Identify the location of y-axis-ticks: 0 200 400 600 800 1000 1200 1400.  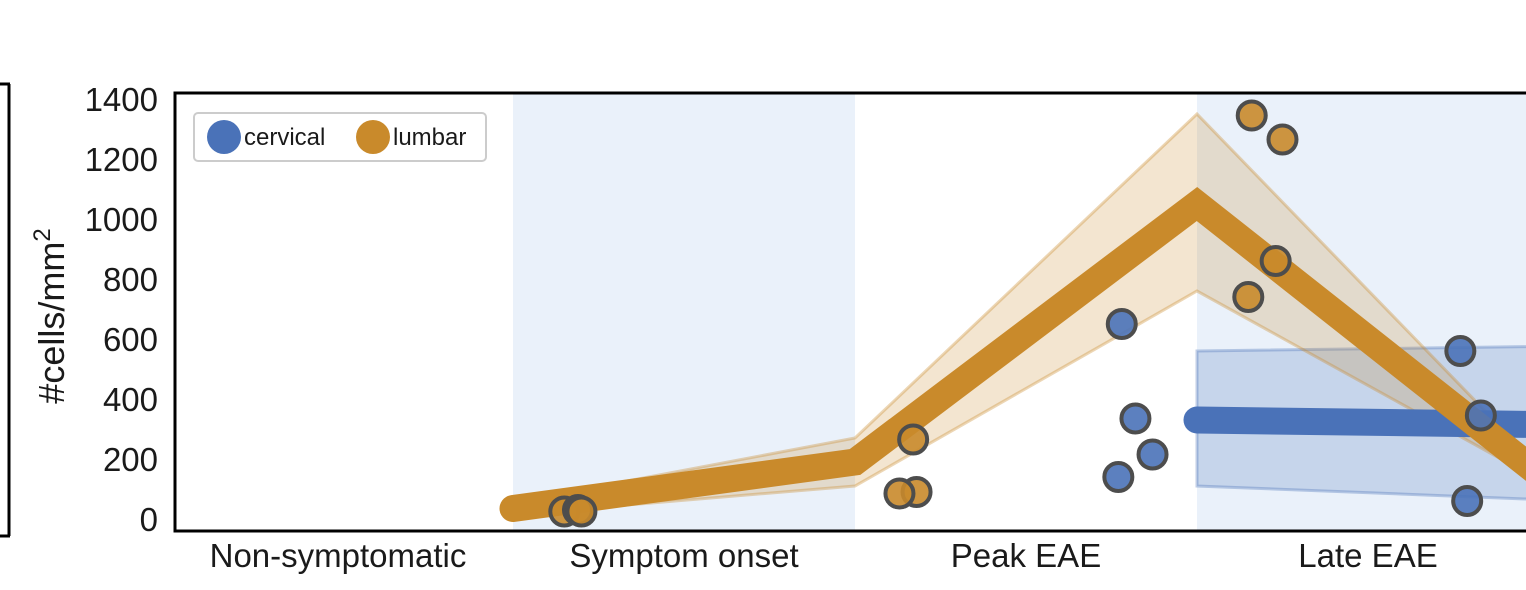
(121, 309).